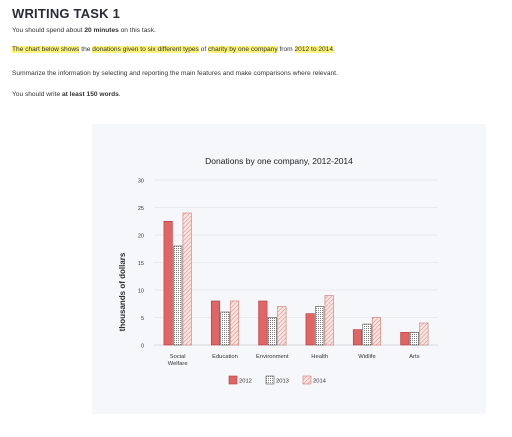 The width and height of the screenshot is (512, 437). I want to click on legend-label: 2012, so click(245, 382).